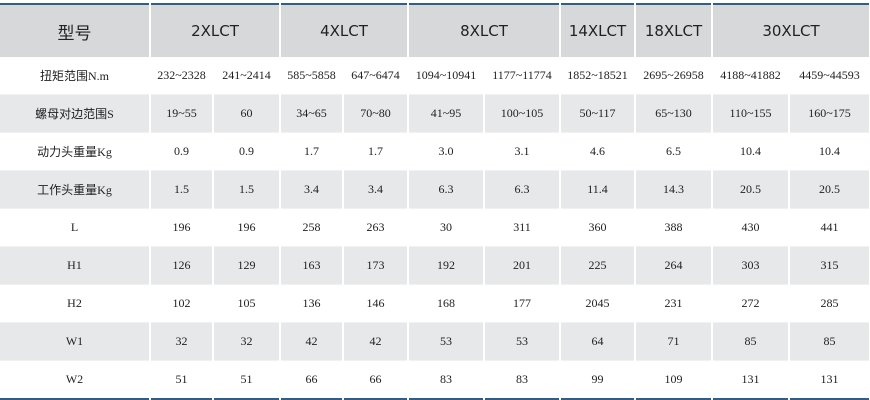  I want to click on table-row: W1 32 32 42 42 53 53 64 71 85 85, so click(435, 341).